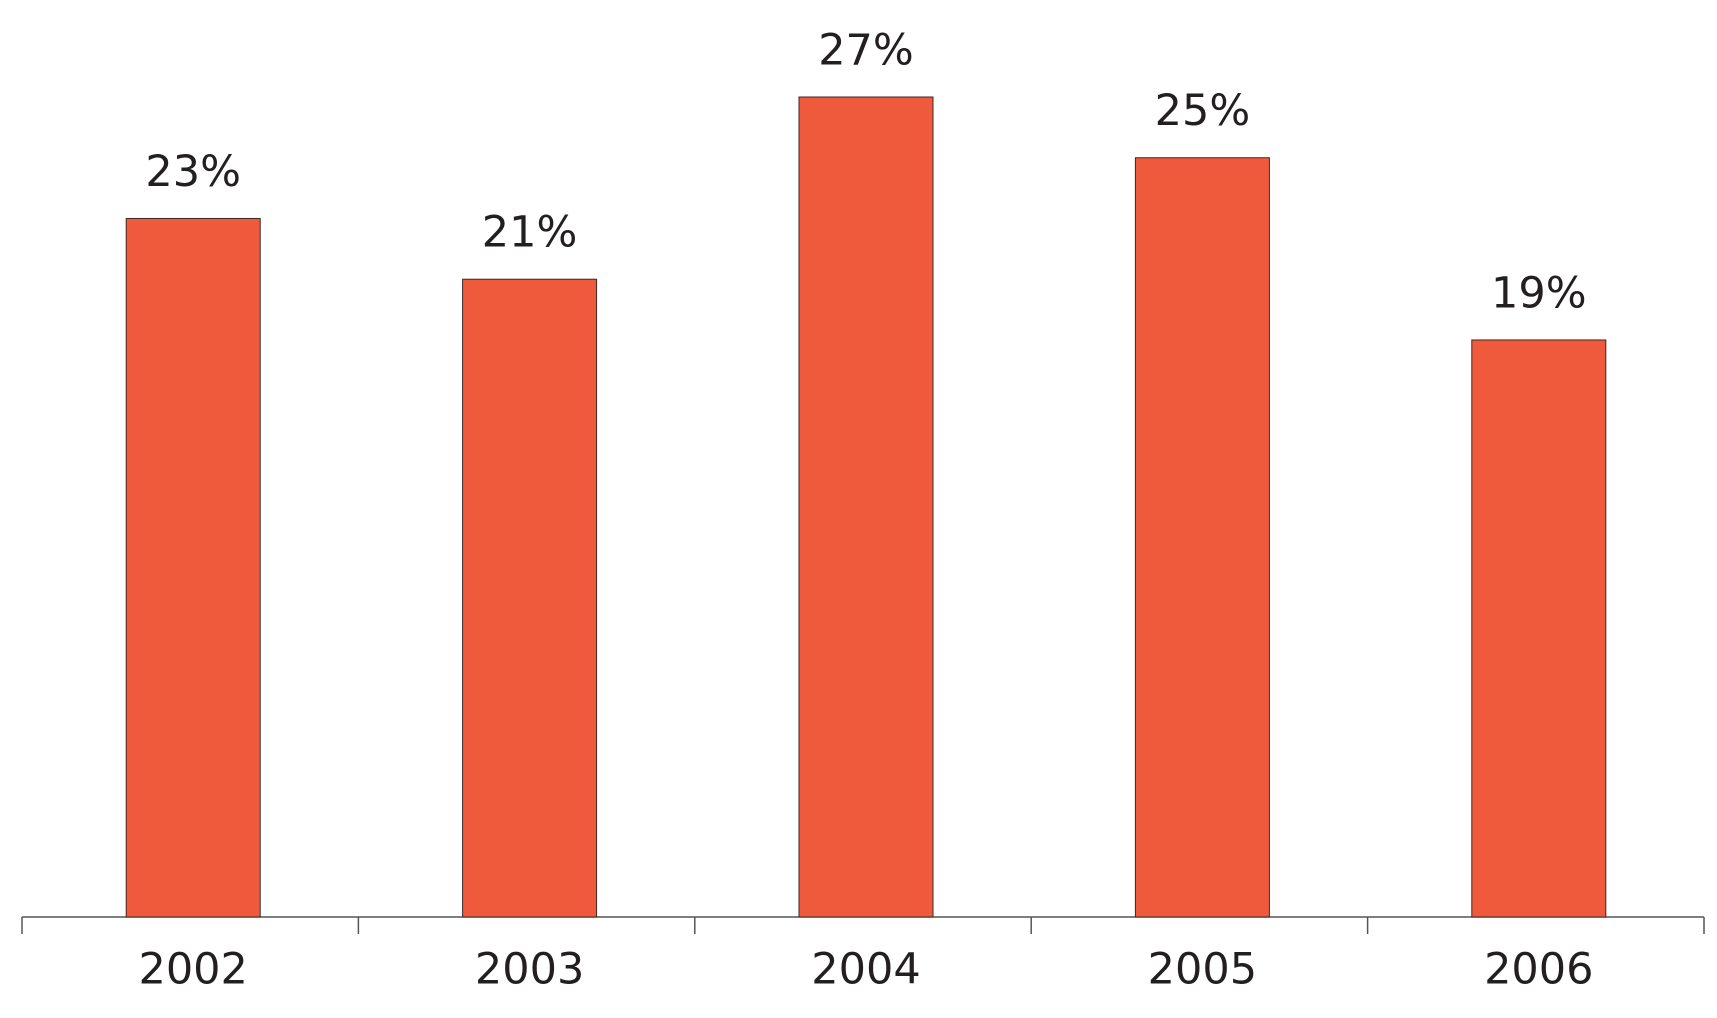 The height and width of the screenshot is (1018, 1717). Describe the element at coordinates (1203, 111) in the screenshot. I see `value-label: 25%` at that location.